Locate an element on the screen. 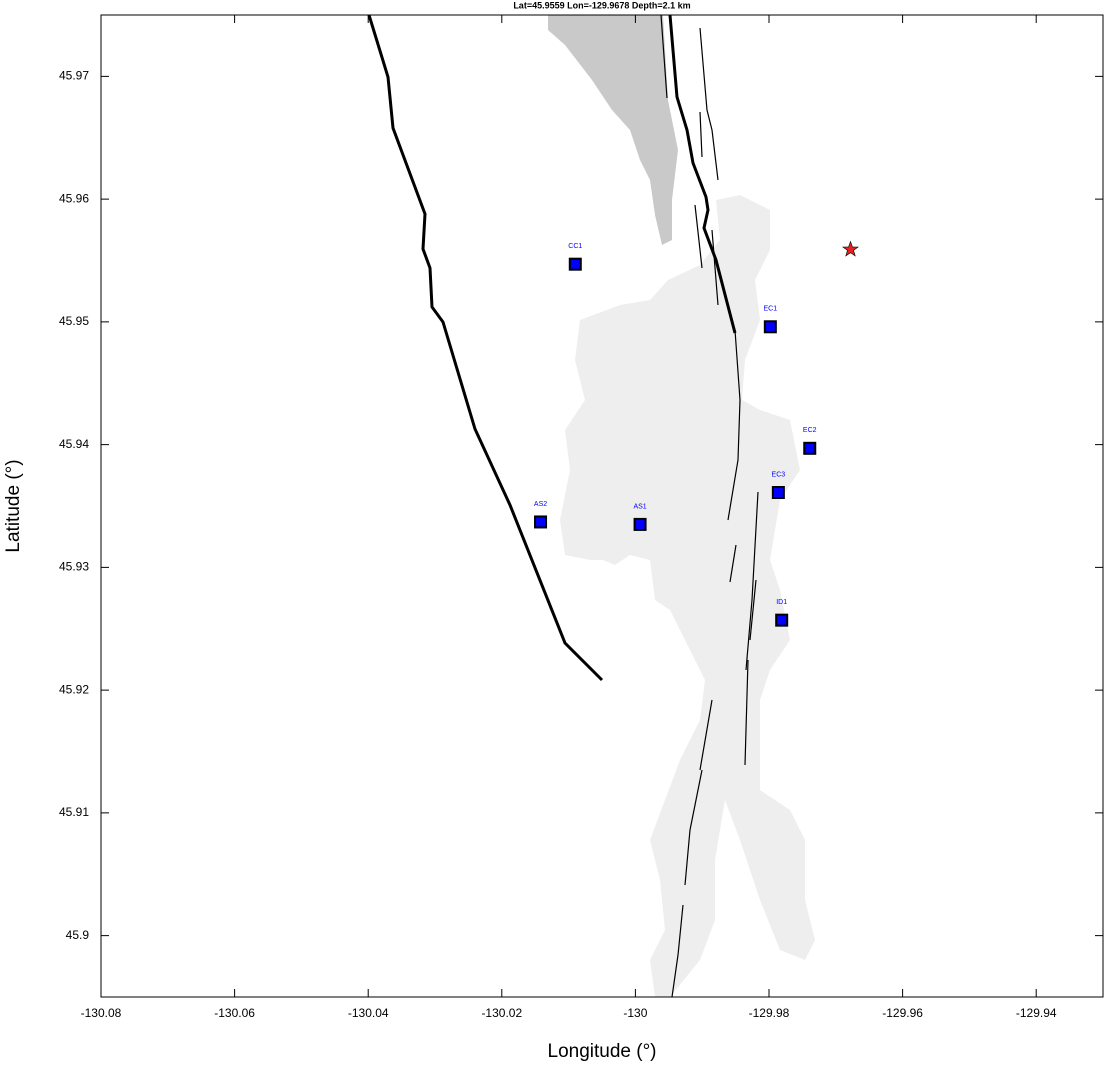 The image size is (1105, 1066). station-label: EC2 is located at coordinates (810, 430).